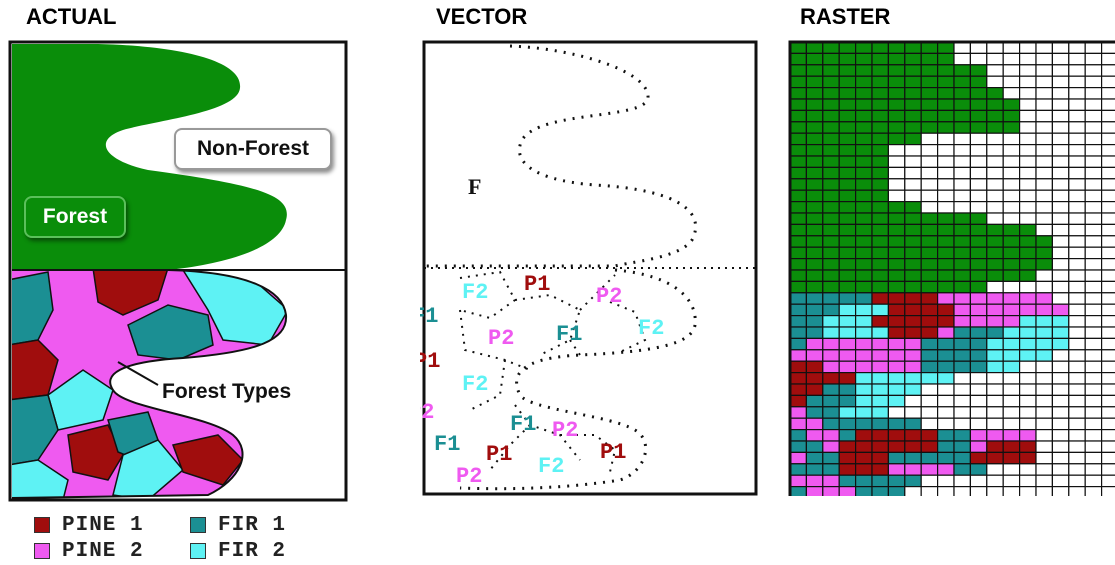 The image size is (1115, 565). What do you see at coordinates (227, 391) in the screenshot?
I see `forest-types-label: Forest Types` at bounding box center [227, 391].